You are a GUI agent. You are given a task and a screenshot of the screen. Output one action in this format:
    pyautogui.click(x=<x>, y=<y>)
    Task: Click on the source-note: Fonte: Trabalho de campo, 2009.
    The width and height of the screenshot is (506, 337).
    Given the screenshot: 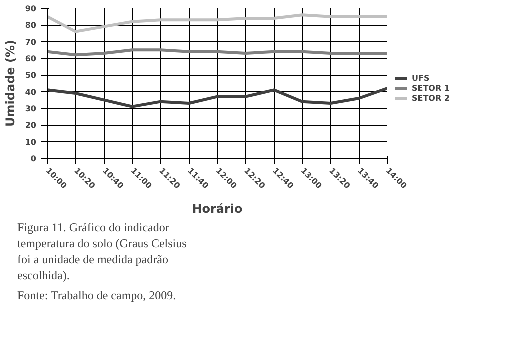 What is the action you would take?
    pyautogui.click(x=97, y=295)
    